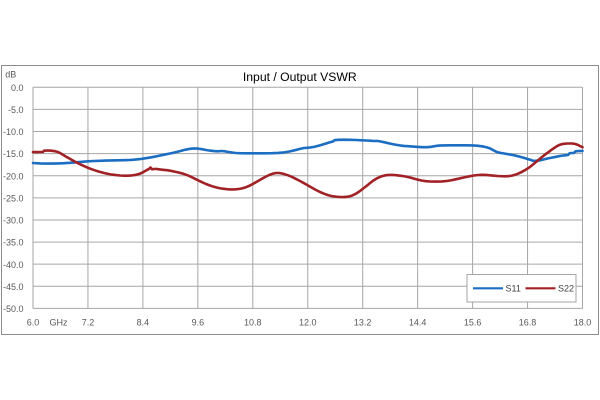 The height and width of the screenshot is (400, 600). What do you see at coordinates (13, 221) in the screenshot?
I see `svg-text: -30.0` at bounding box center [13, 221].